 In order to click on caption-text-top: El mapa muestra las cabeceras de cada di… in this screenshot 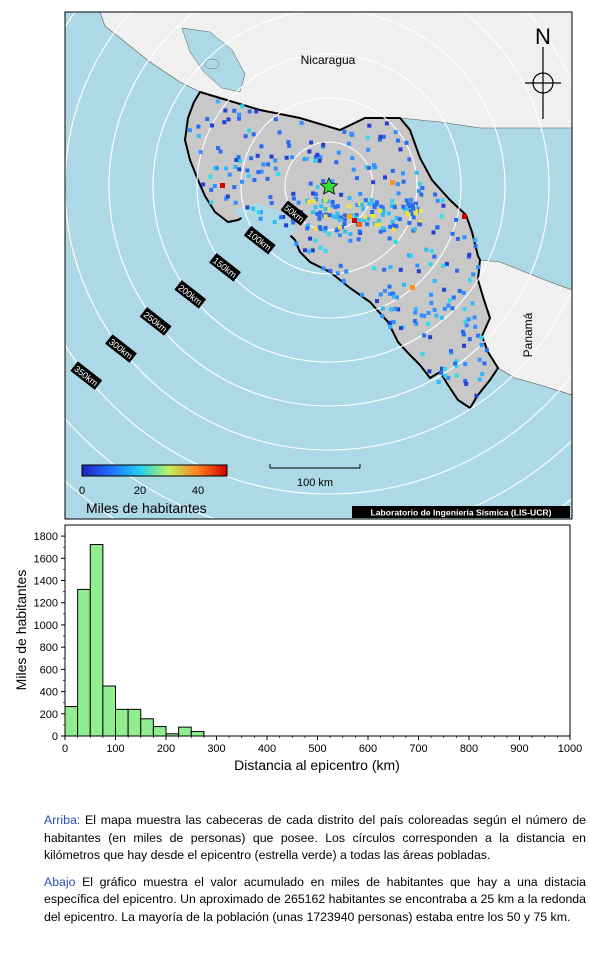, I will do `click(315, 837)`.